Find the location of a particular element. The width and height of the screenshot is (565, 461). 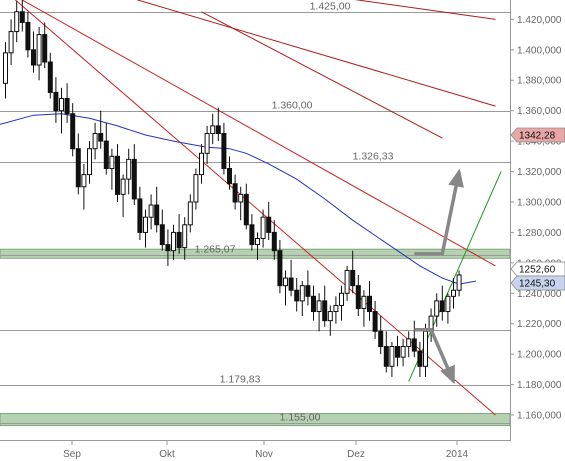

level-label: 1.425,00 is located at coordinates (330, 7).